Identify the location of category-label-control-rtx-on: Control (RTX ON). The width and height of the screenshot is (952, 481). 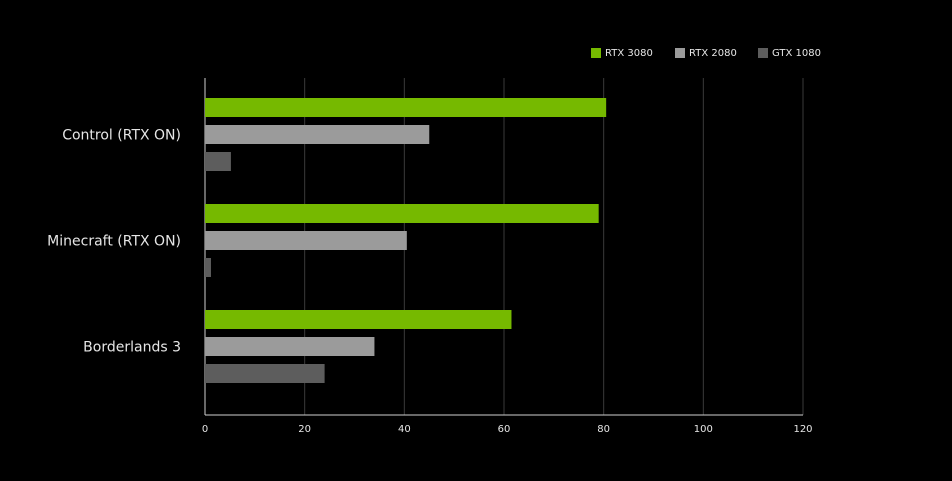
(121, 136).